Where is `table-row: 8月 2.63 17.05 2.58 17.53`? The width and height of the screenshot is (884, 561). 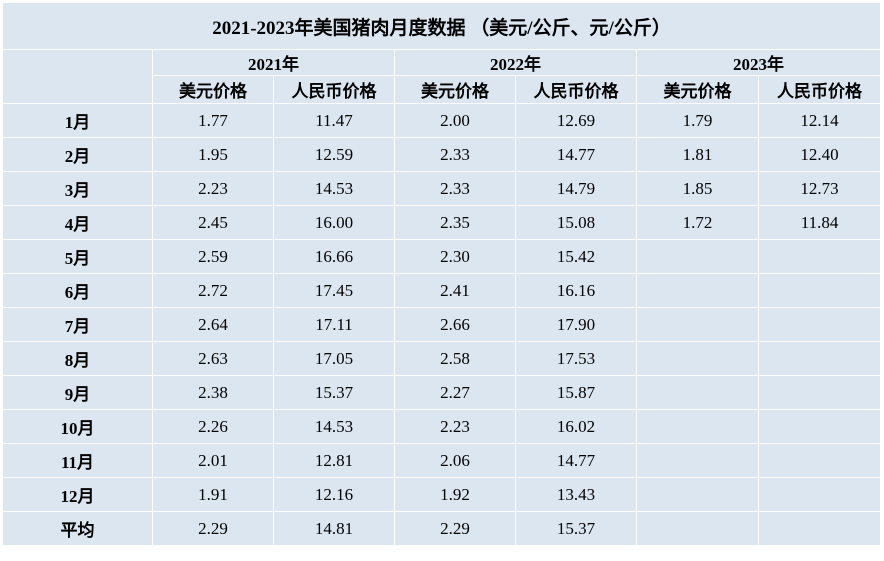 table-row: 8月 2.63 17.05 2.58 17.53 is located at coordinates (442, 358).